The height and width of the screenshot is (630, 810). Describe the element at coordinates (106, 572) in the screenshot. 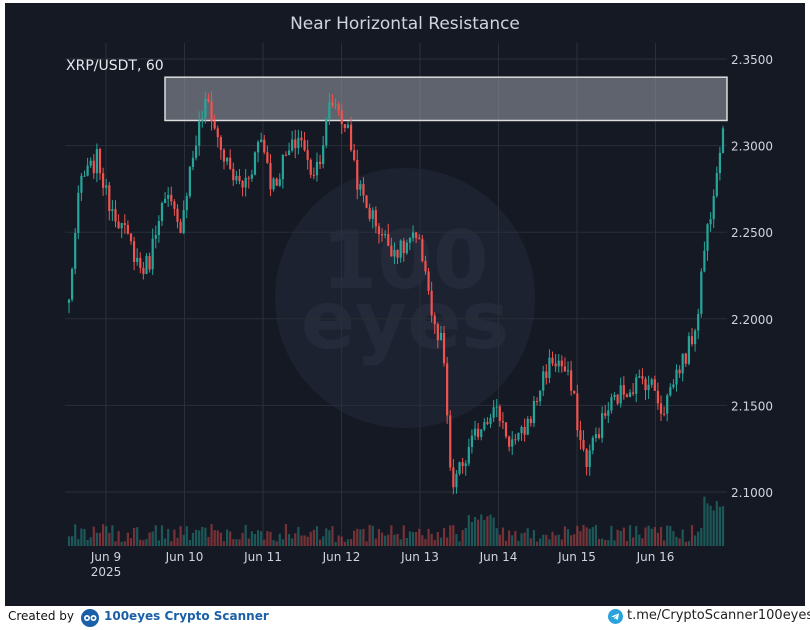

I see `x-year-label: 2025` at that location.